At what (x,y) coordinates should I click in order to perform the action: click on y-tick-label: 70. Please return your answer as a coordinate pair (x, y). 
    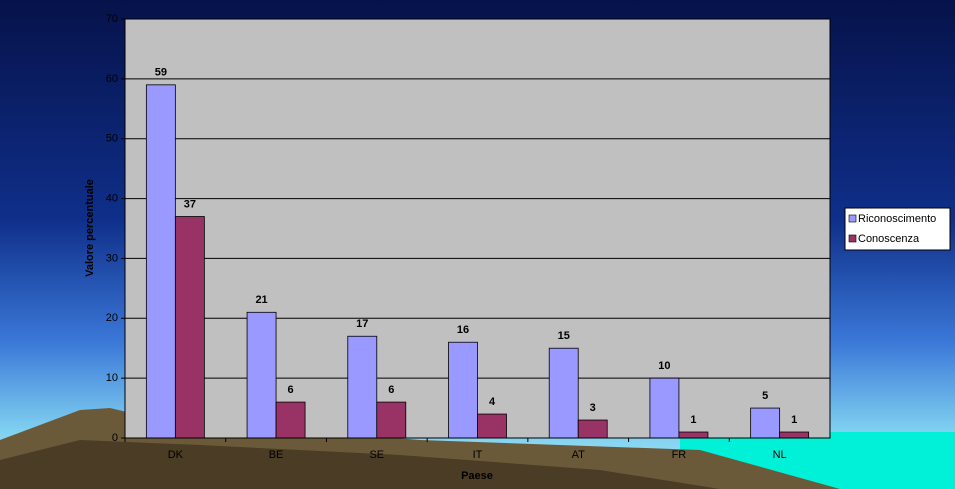
    Looking at the image, I should click on (112, 19).